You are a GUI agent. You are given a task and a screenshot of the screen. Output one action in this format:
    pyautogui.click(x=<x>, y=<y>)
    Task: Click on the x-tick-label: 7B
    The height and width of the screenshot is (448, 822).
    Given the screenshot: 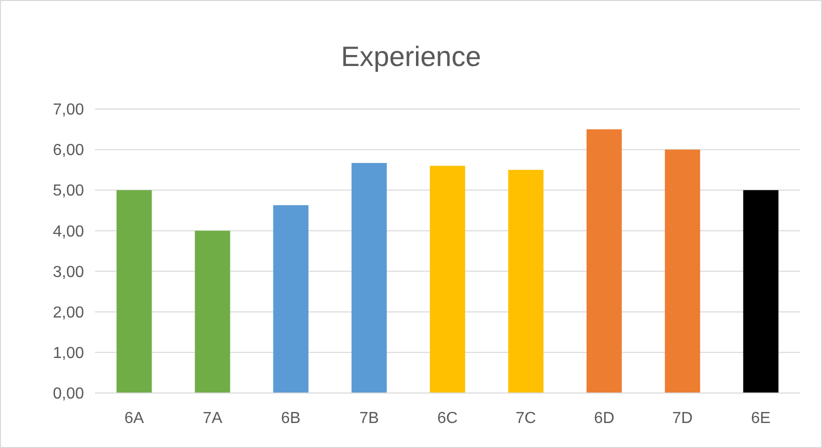 What is the action you would take?
    pyautogui.click(x=369, y=418)
    